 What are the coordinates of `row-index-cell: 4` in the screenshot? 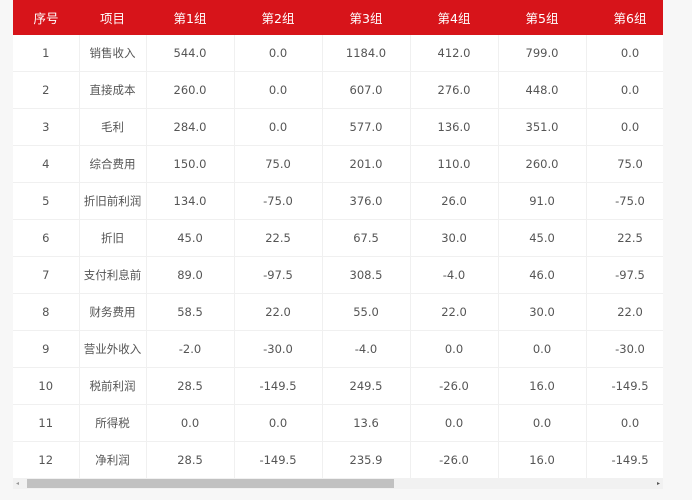 It's located at (46, 164).